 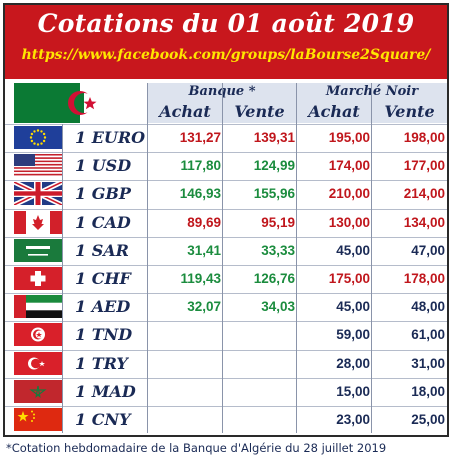 I want to click on currency-label: 1 TND, so click(x=104, y=335).